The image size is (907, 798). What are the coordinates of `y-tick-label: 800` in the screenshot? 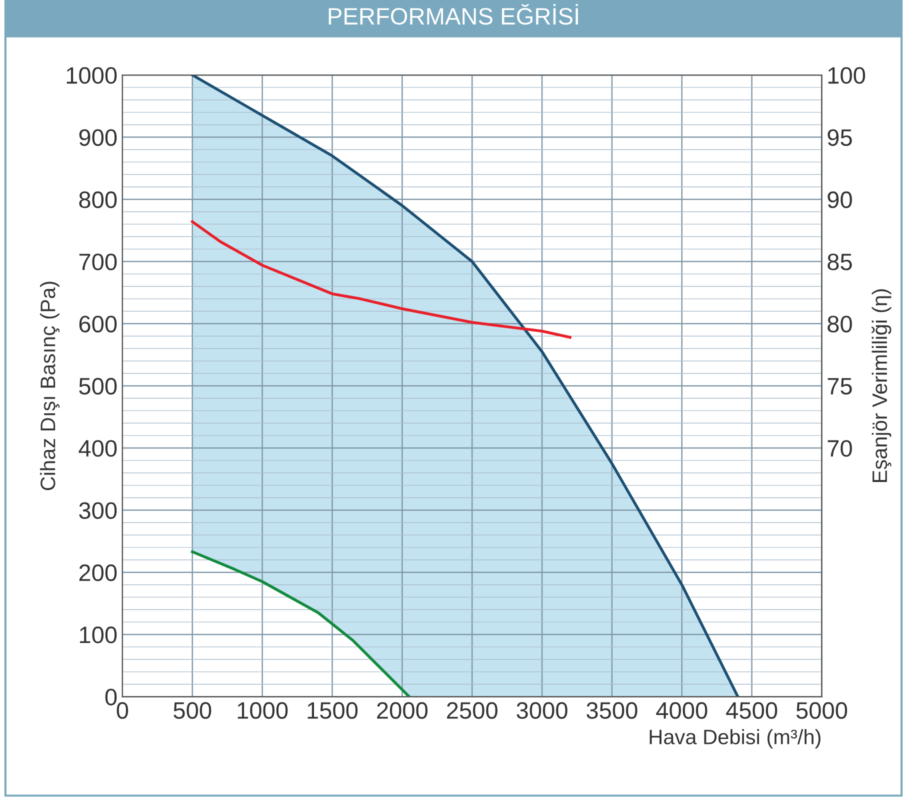 It's located at (98, 199).